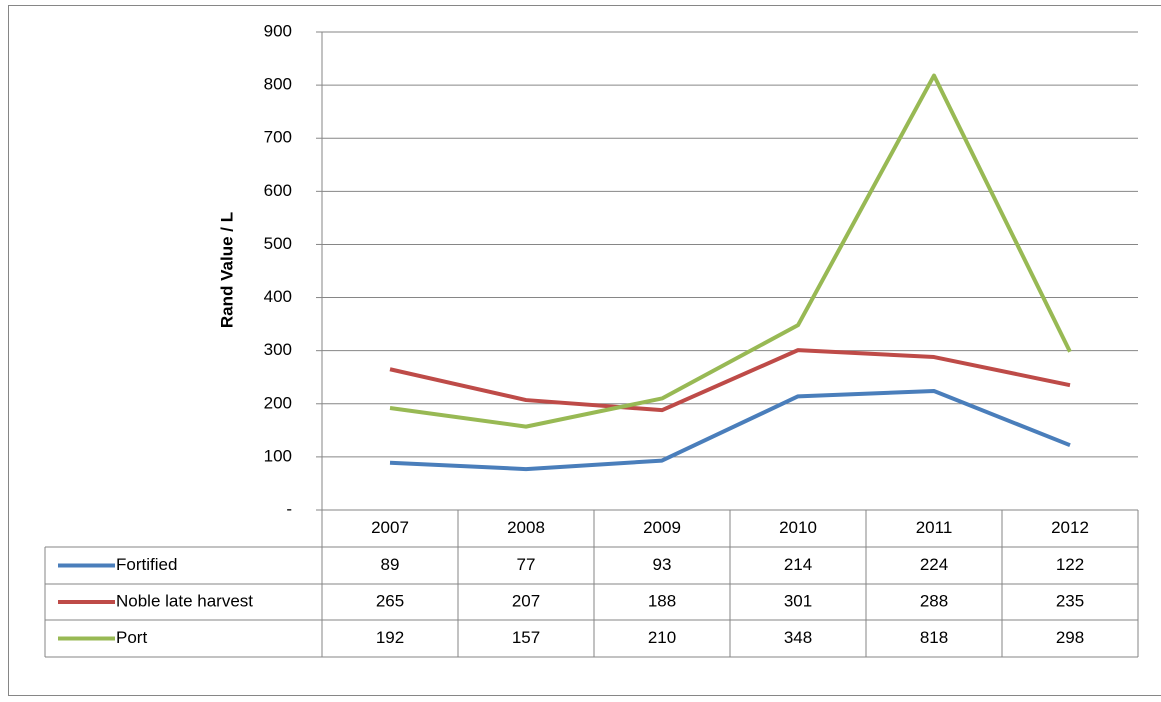 Image resolution: width=1161 pixels, height=702 pixels. What do you see at coordinates (662, 527) in the screenshot?
I see `x-tick-label: 2009` at bounding box center [662, 527].